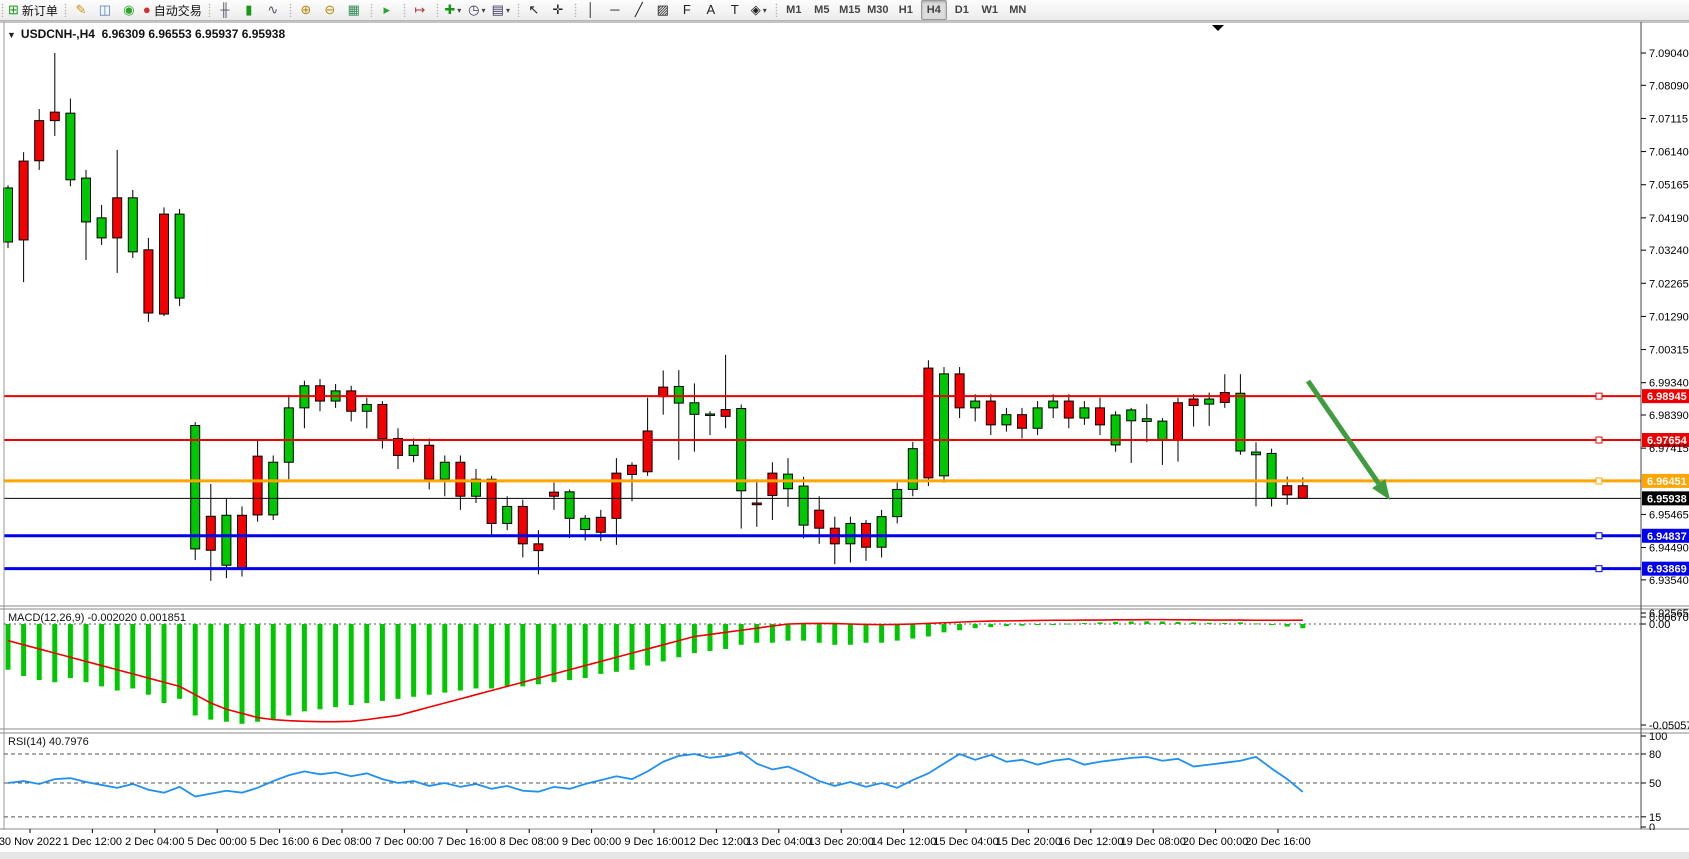  Describe the element at coordinates (1343, 432) in the screenshot. I see `sell-direction-arrow` at that location.